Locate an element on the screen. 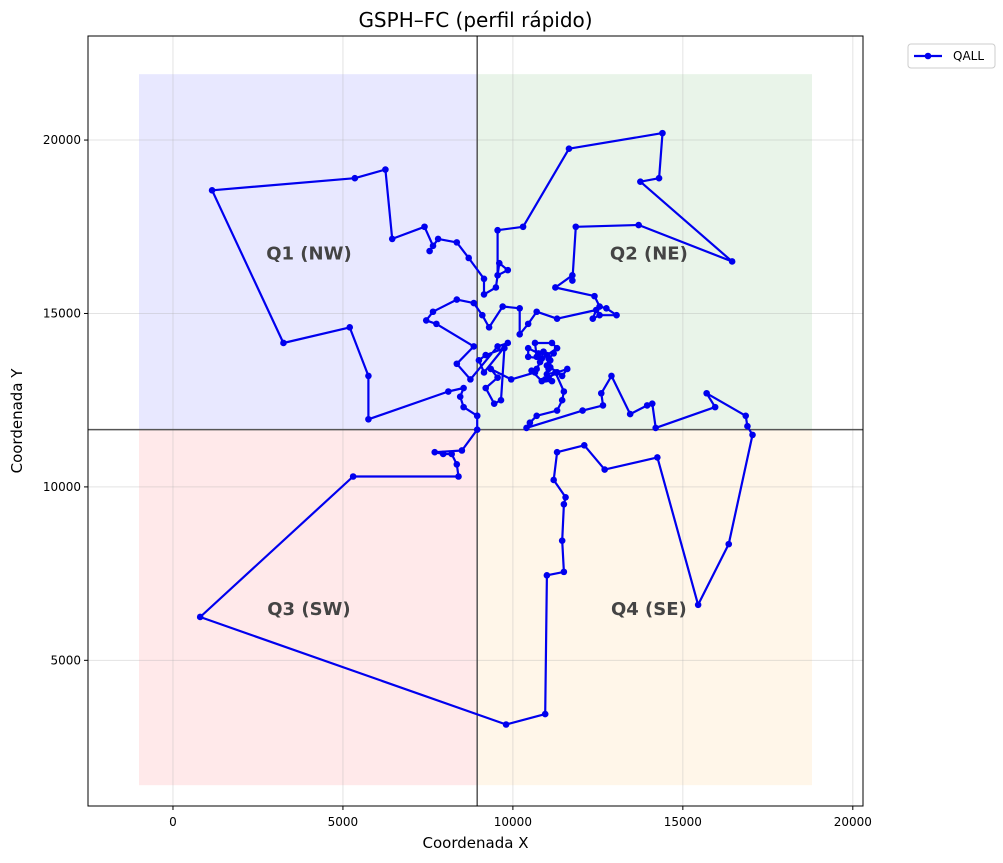 The width and height of the screenshot is (1003, 863). x-tick-label: 5000 is located at coordinates (343, 822).